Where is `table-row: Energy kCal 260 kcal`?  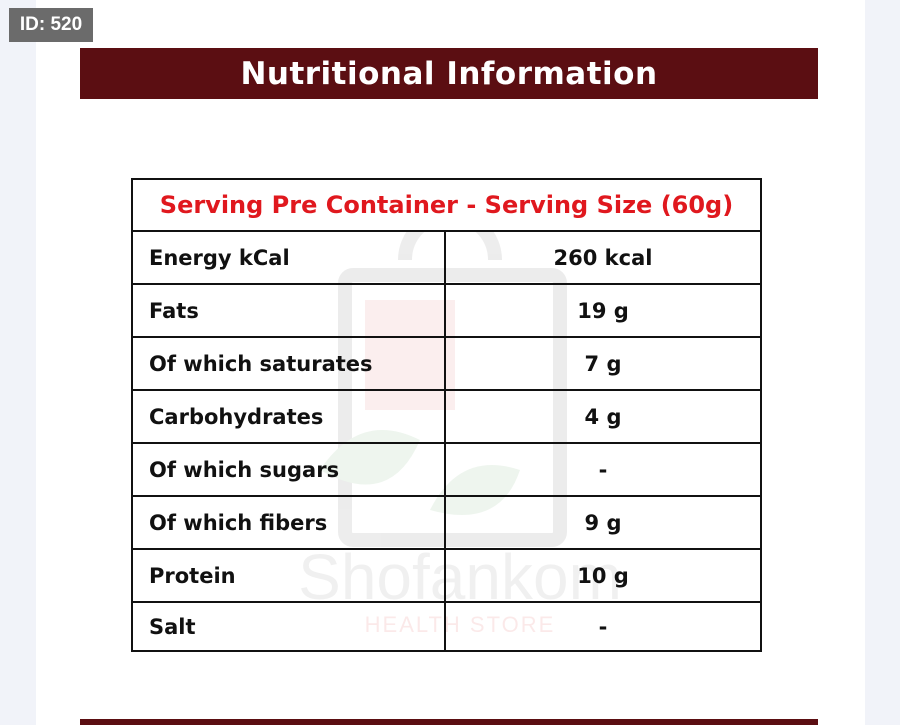
table-row: Energy kCal 260 kcal is located at coordinates (446, 258).